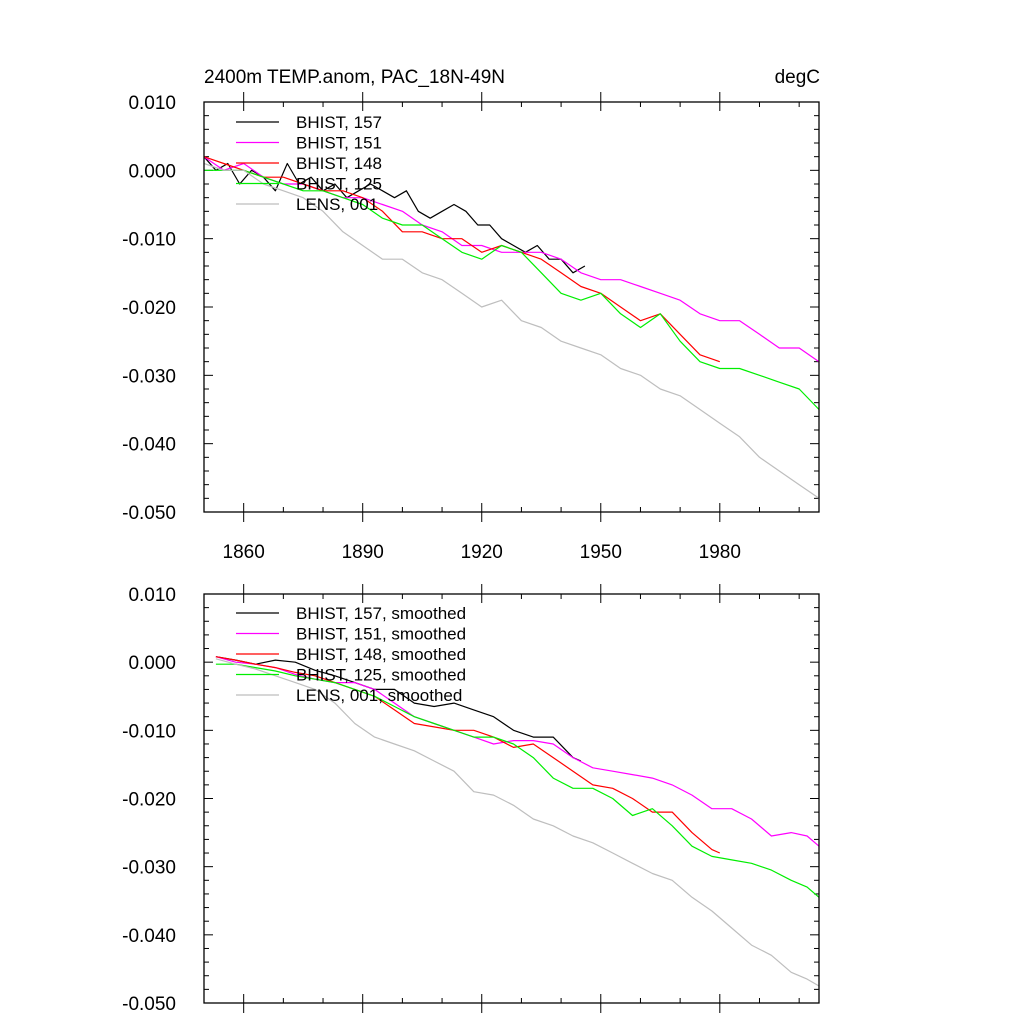 This screenshot has width=1024, height=1024. I want to click on legend-label: BHIST, 157, so click(339, 122).